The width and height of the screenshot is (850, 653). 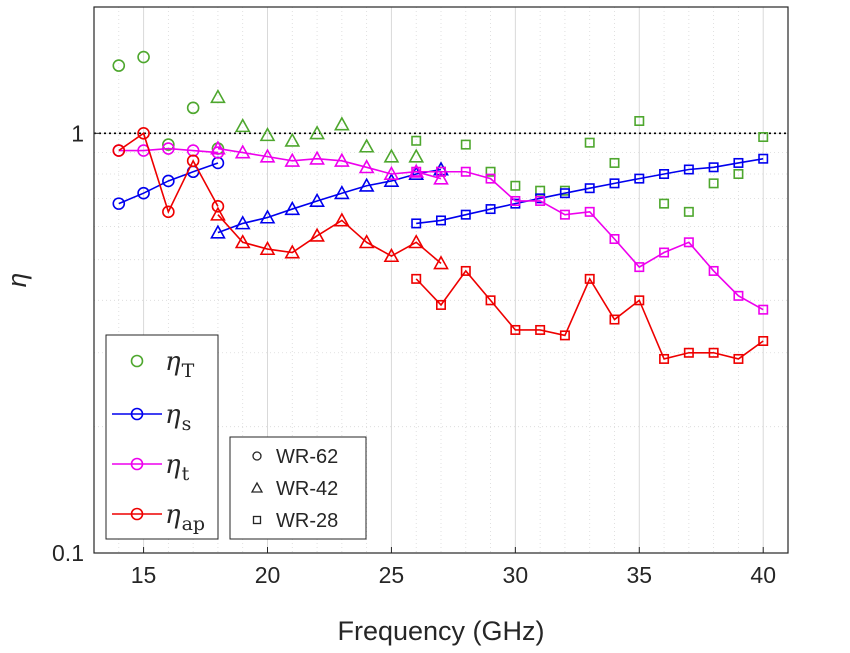 What do you see at coordinates (329, 132) in the screenshot?
I see `eta-T-wr-42-series` at bounding box center [329, 132].